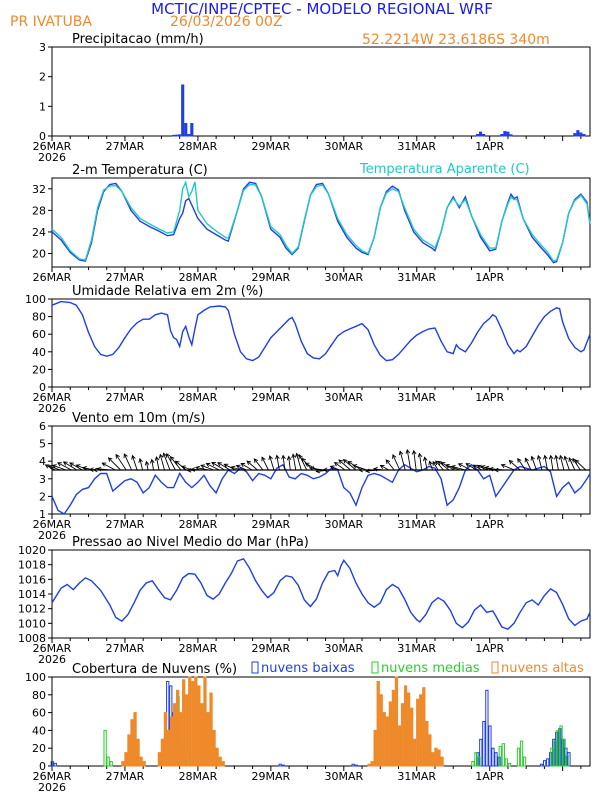 Image resolution: width=612 pixels, height=792 pixels. I want to click on y-tick-label: 3, so click(42, 47).